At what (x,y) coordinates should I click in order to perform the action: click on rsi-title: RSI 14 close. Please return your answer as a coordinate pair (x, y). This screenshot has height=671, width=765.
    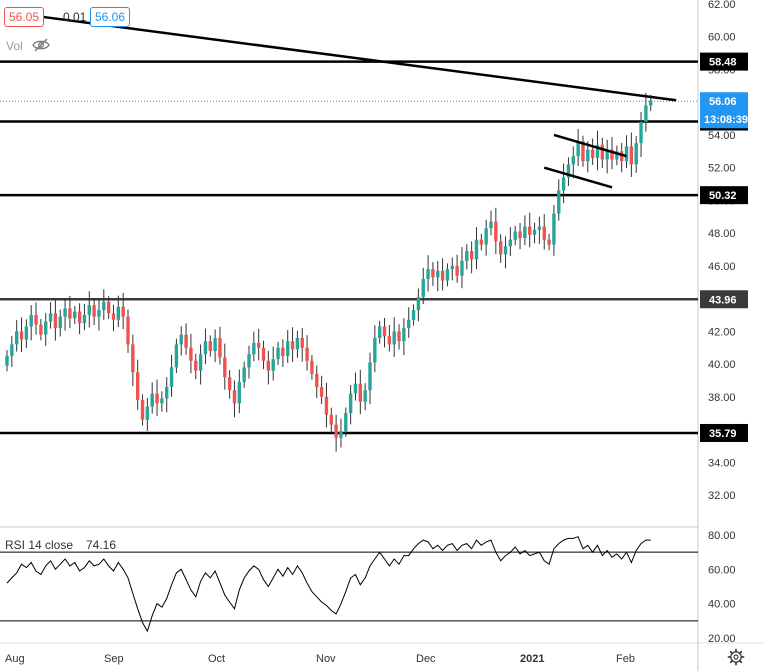
    Looking at the image, I should click on (39, 545).